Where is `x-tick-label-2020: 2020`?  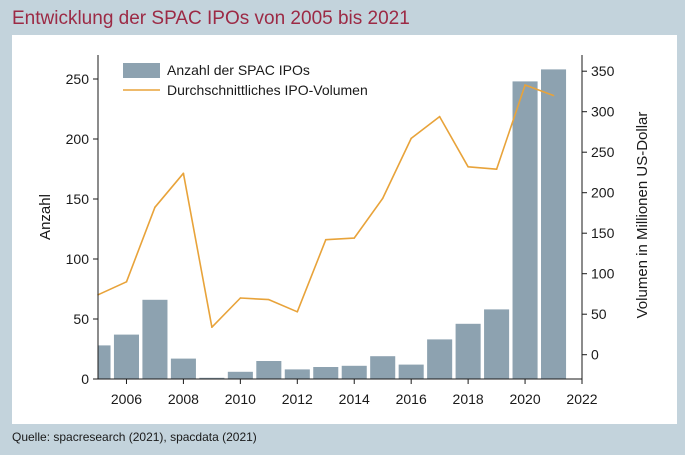
x-tick-label-2020: 2020 is located at coordinates (524, 399).